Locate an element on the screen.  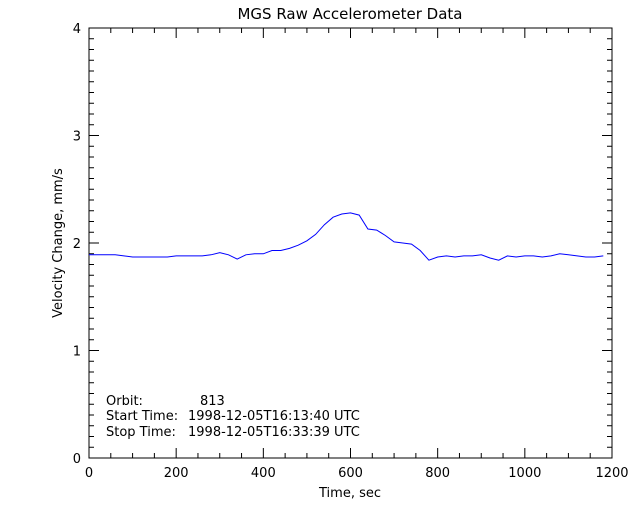
y-tick-labels: 0 1 2 3 4 is located at coordinates (77, 244).